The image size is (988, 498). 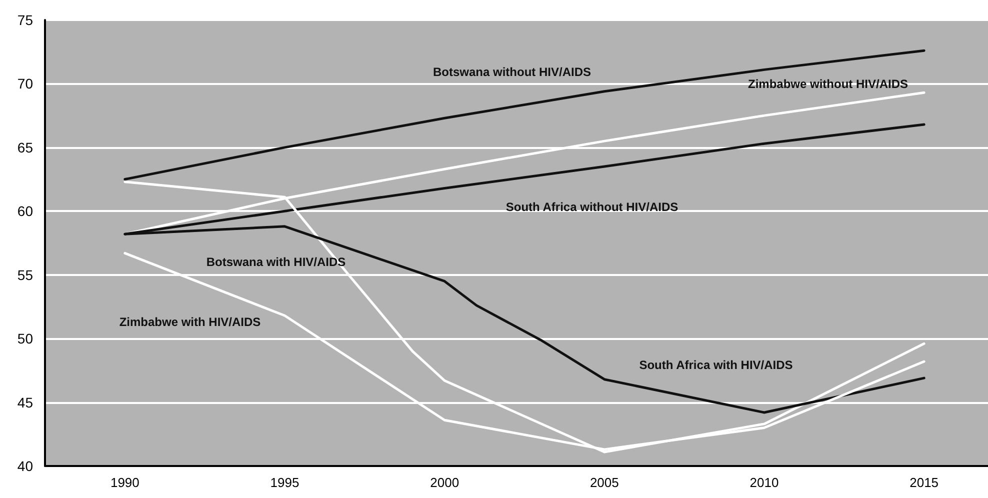 I want to click on series-label: South Africa with HIV/AIDS, so click(x=716, y=365).